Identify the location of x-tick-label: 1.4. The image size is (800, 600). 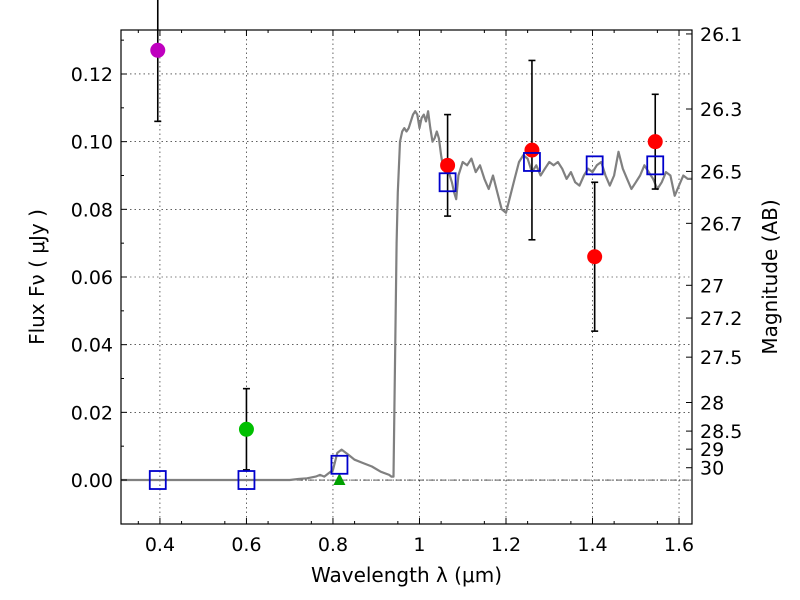
(592, 545).